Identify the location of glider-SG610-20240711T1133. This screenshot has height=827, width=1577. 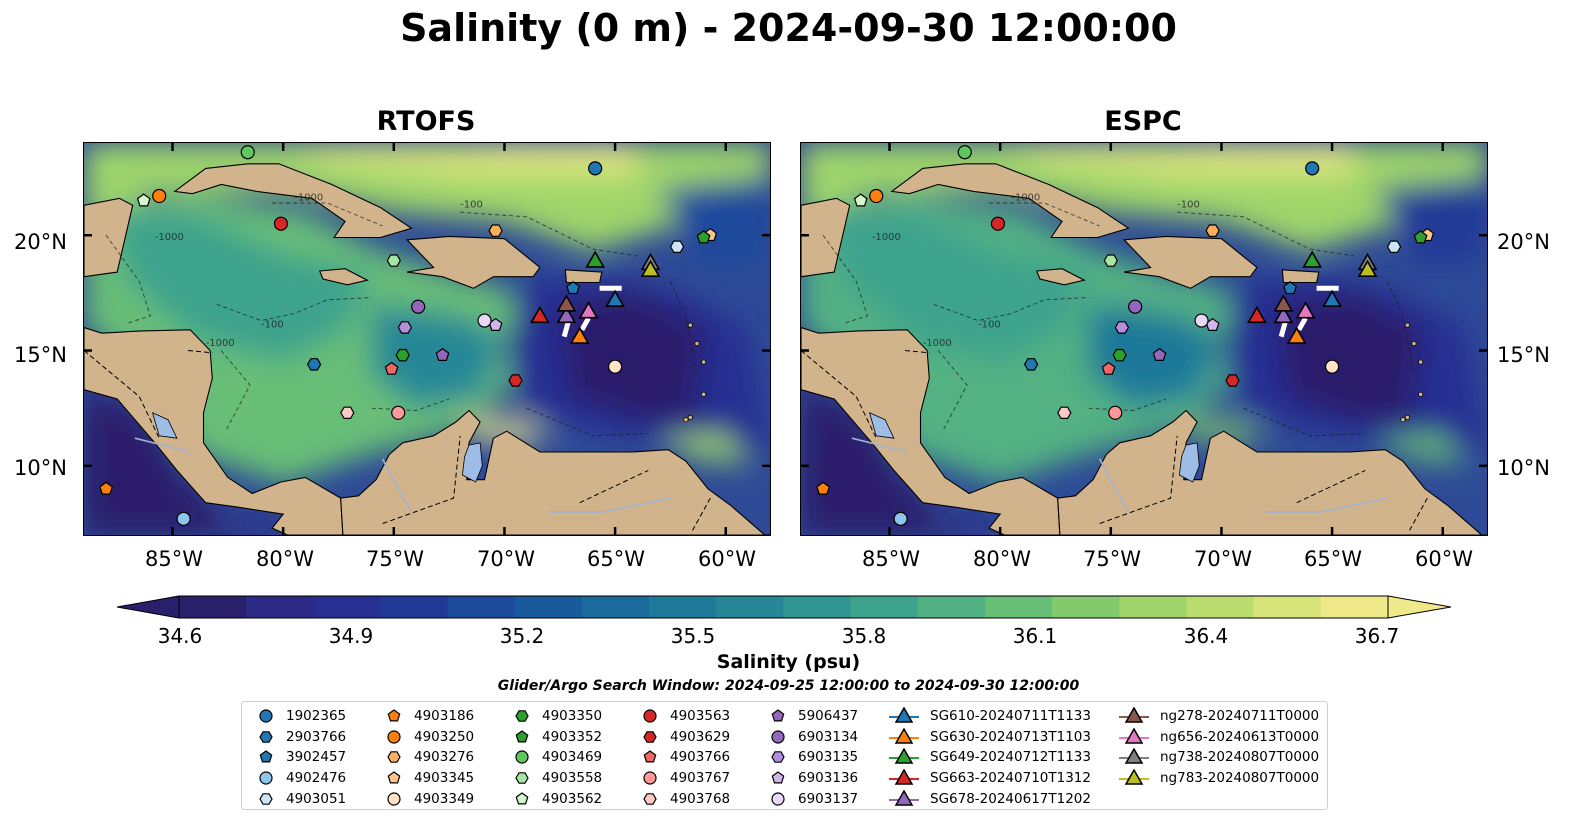
(1332, 298).